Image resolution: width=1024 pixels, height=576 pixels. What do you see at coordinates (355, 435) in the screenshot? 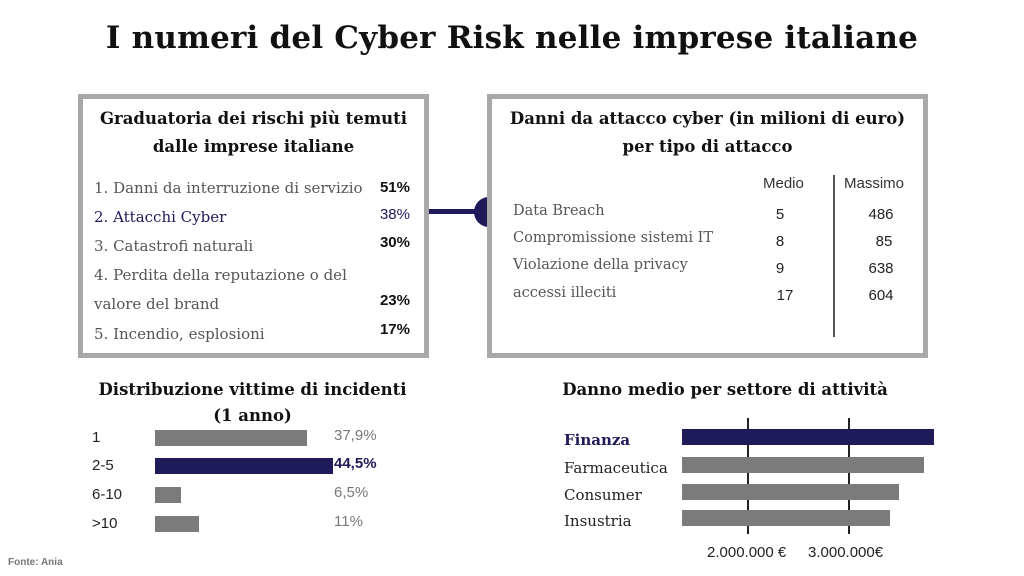
I see `victims-value-label: 37,9%` at bounding box center [355, 435].